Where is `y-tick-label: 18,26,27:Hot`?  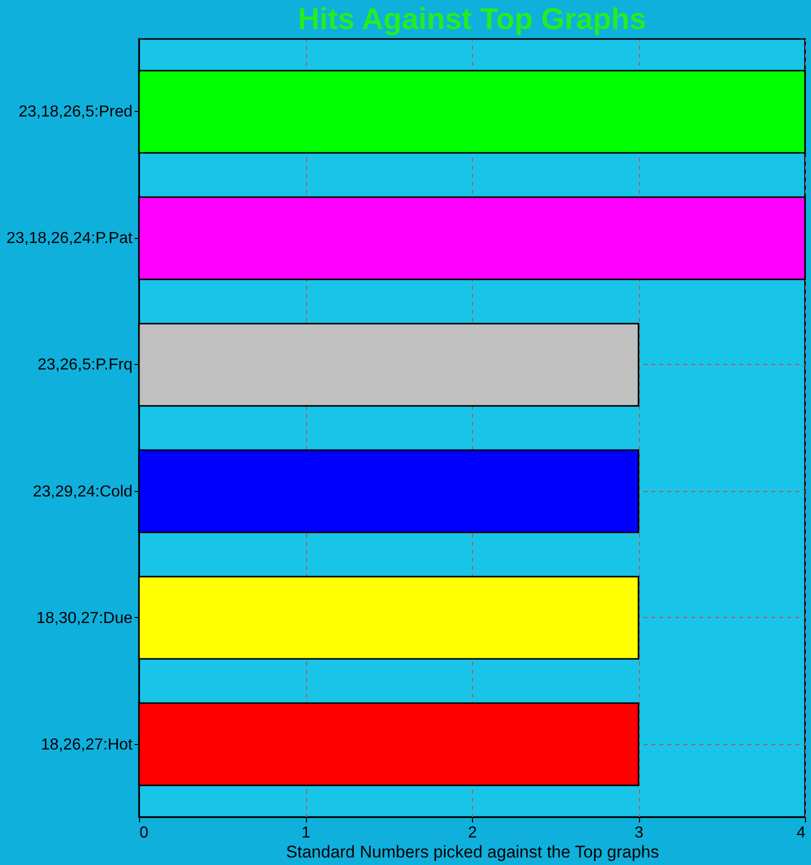
y-tick-label: 18,26,27:Hot is located at coordinates (87, 745).